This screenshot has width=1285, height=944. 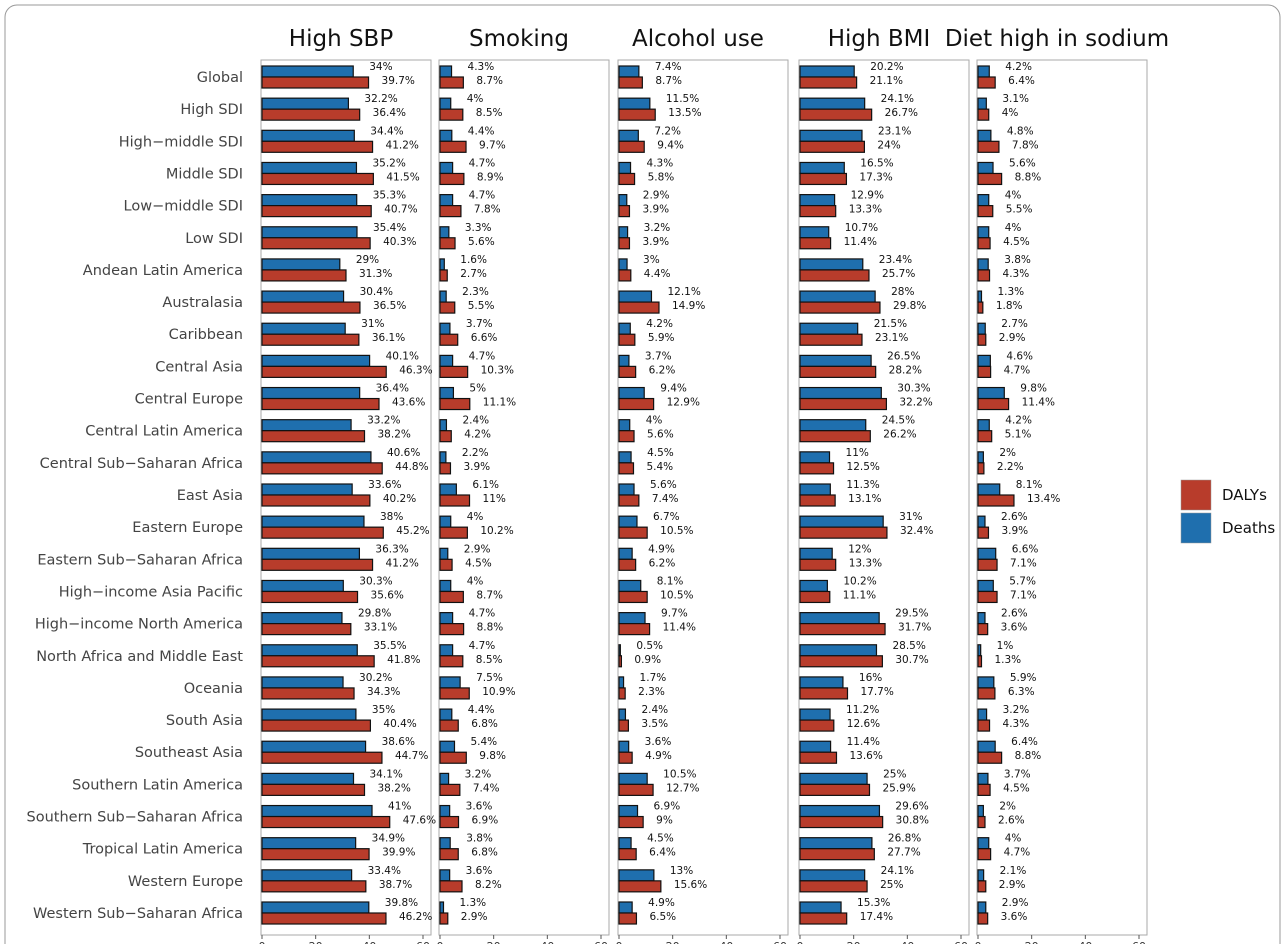 What do you see at coordinates (888, 145) in the screenshot?
I see `value-label: 24%` at bounding box center [888, 145].